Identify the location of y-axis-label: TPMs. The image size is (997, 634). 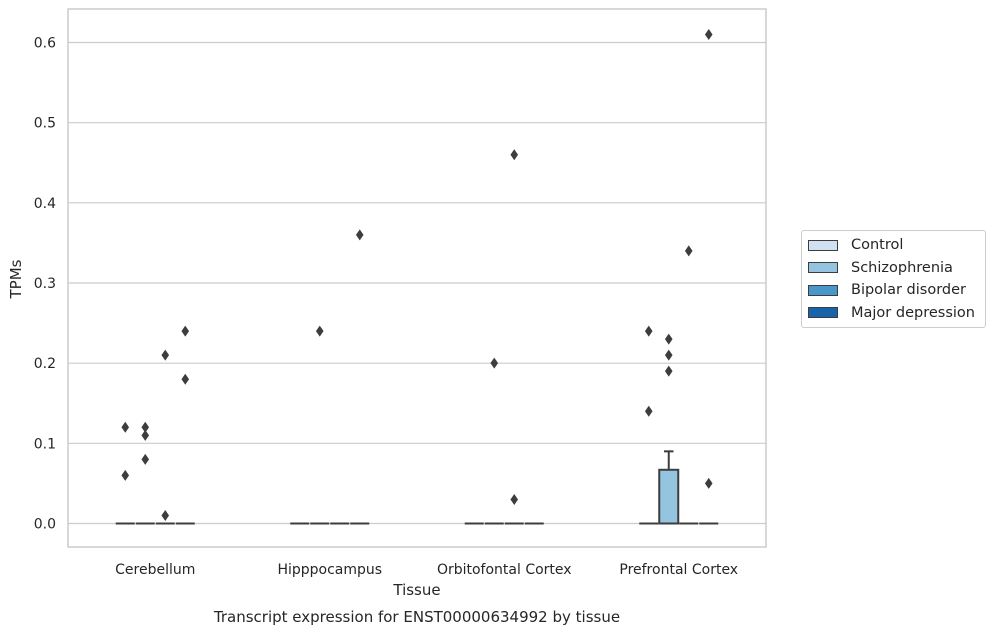
(16, 279).